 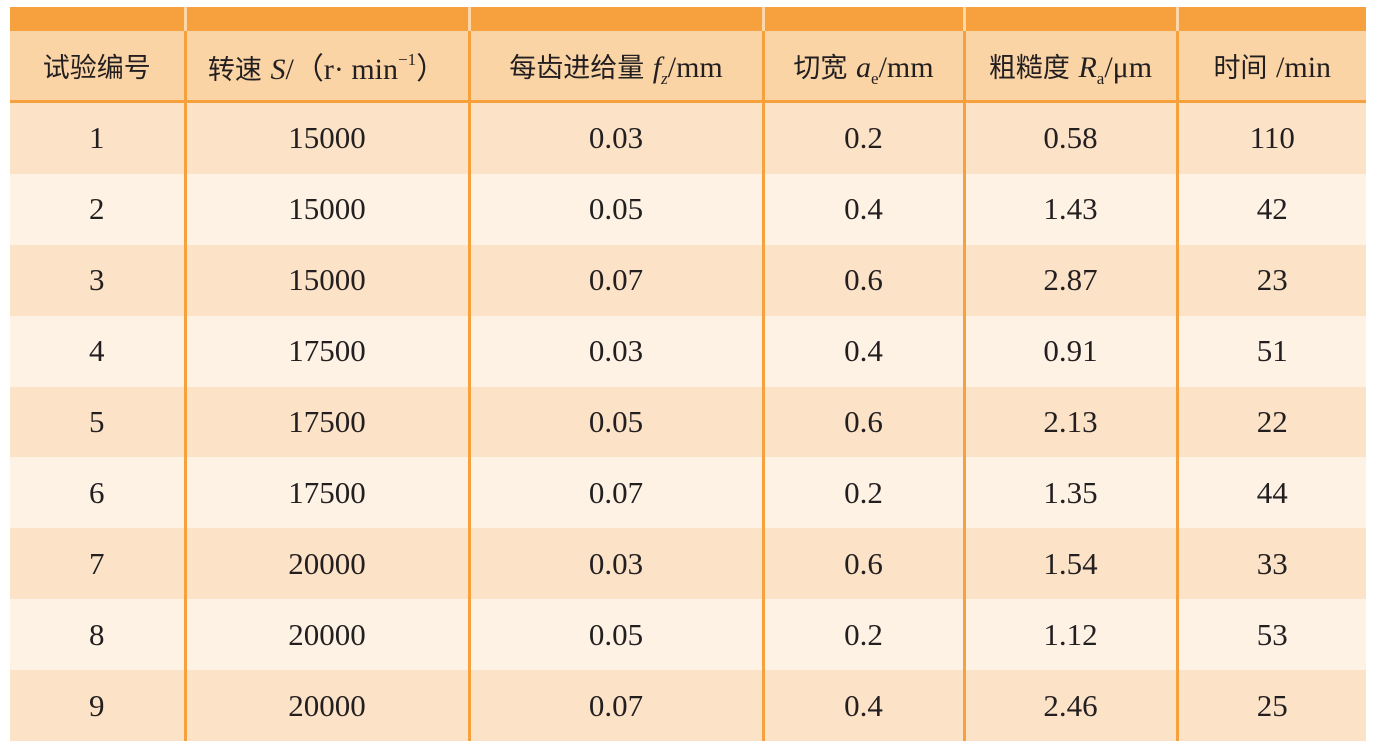 What do you see at coordinates (1100, 78) in the screenshot?
I see `header-subscript: a` at bounding box center [1100, 78].